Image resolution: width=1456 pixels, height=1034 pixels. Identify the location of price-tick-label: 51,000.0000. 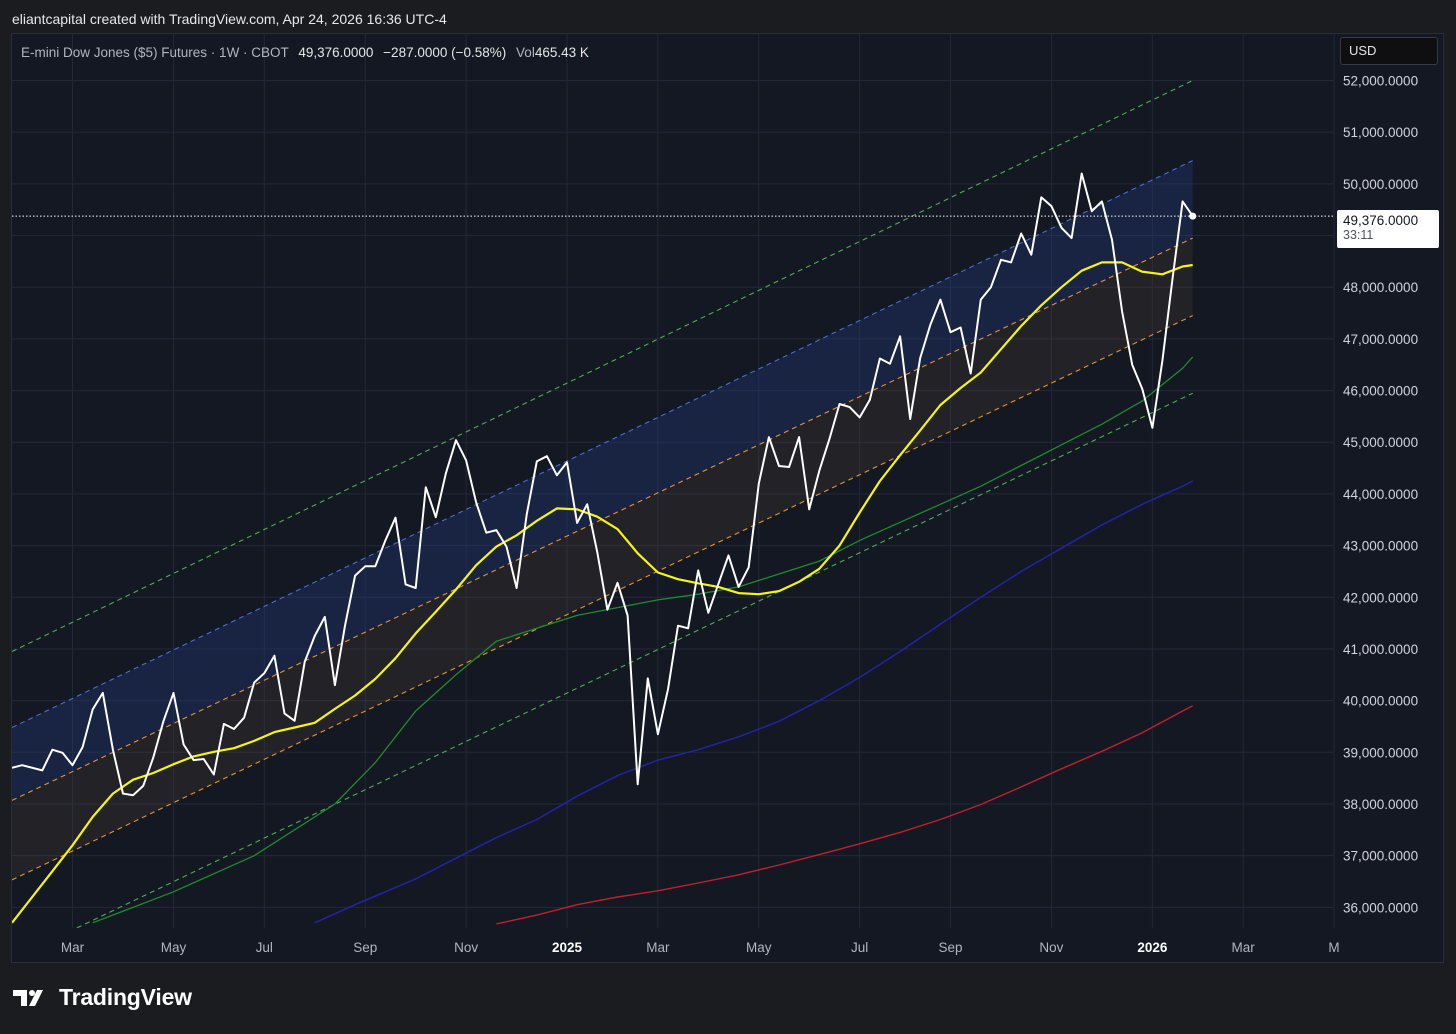
(1380, 132).